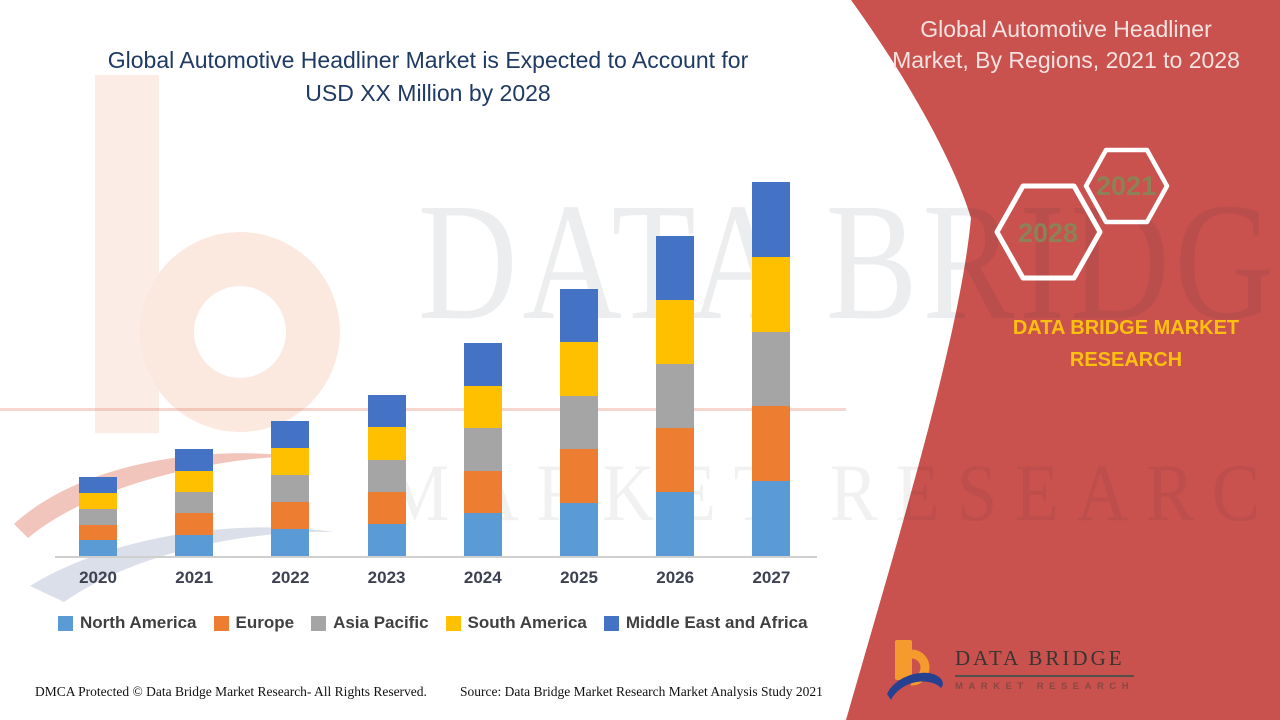  I want to click on bar-segment-asia-pacific-2021, so click(194, 503).